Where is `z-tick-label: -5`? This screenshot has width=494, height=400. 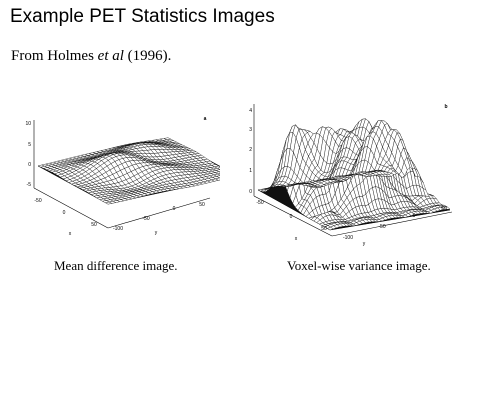
z-tick-label: -5 is located at coordinates (29, 185).